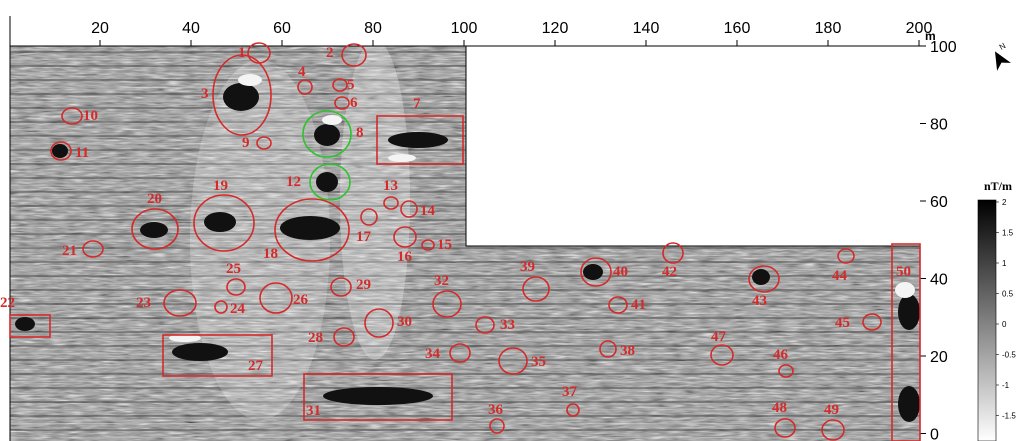 The image size is (1021, 441). What do you see at coordinates (143, 303) in the screenshot?
I see `anomaly-label: 23` at bounding box center [143, 303].